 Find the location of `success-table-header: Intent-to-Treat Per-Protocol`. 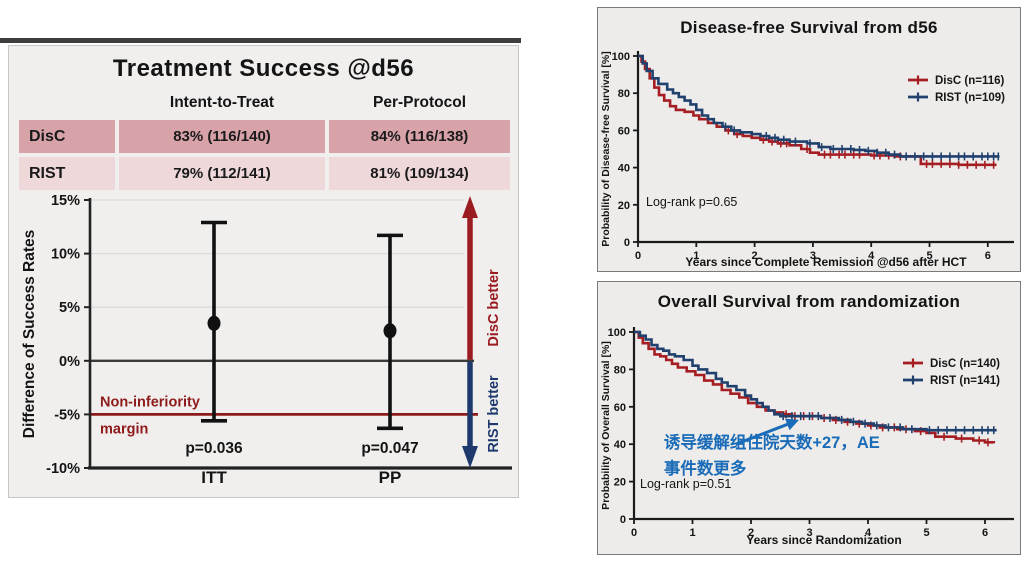

success-table-header: Intent-to-Treat Per-Protocol is located at coordinates (264, 103).